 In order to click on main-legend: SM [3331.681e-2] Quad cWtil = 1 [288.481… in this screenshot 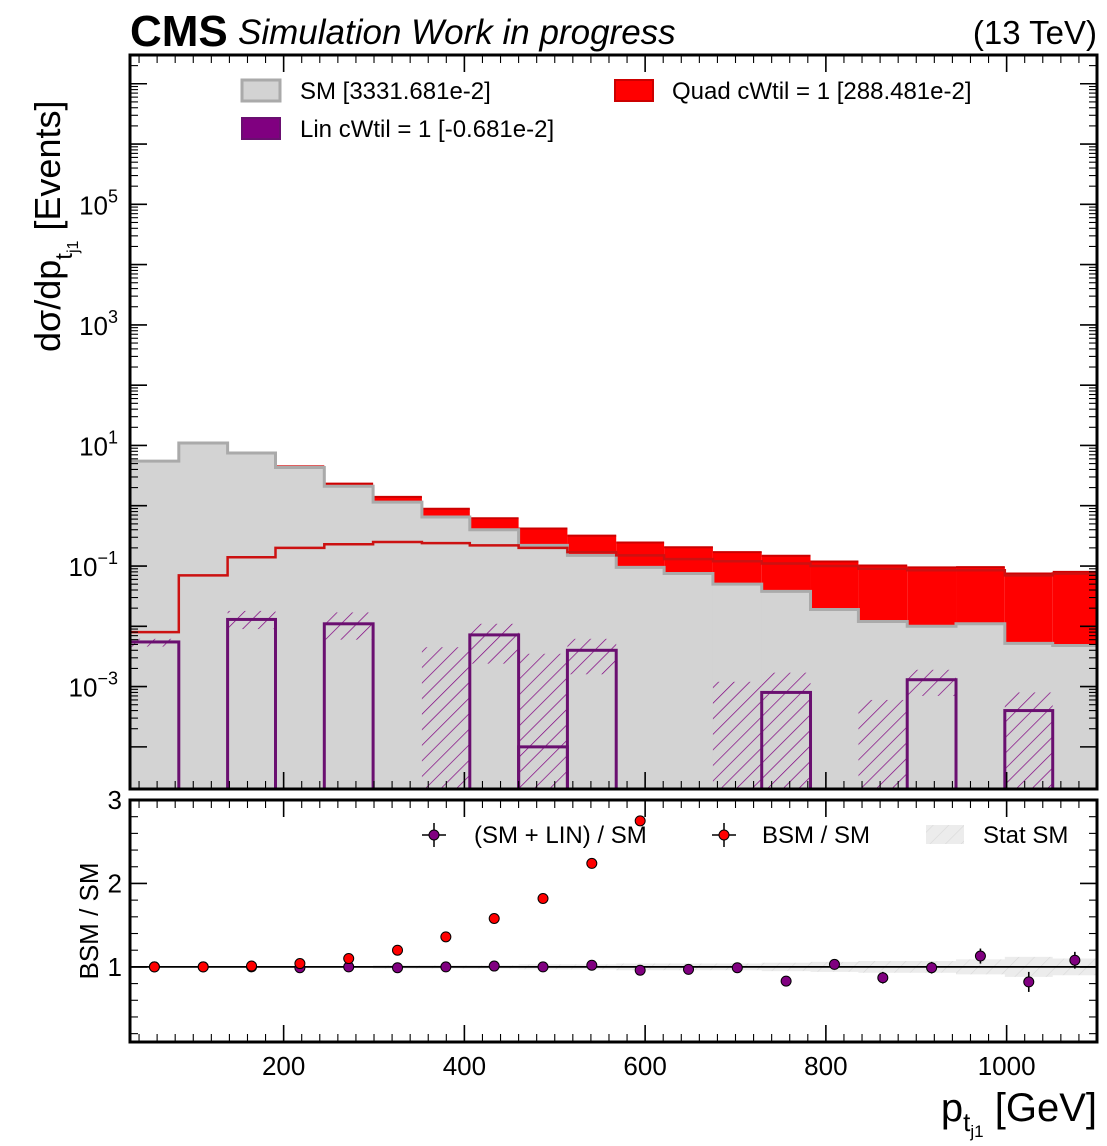, I will do `click(606, 110)`.